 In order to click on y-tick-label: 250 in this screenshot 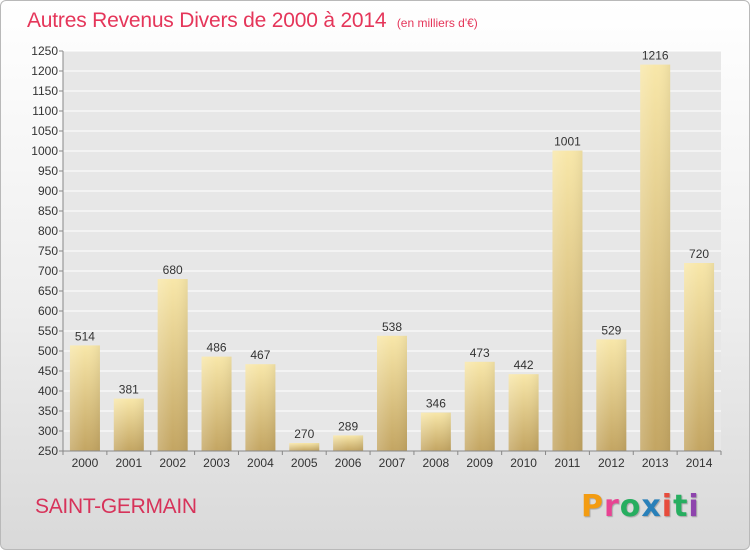, I will do `click(48, 451)`.